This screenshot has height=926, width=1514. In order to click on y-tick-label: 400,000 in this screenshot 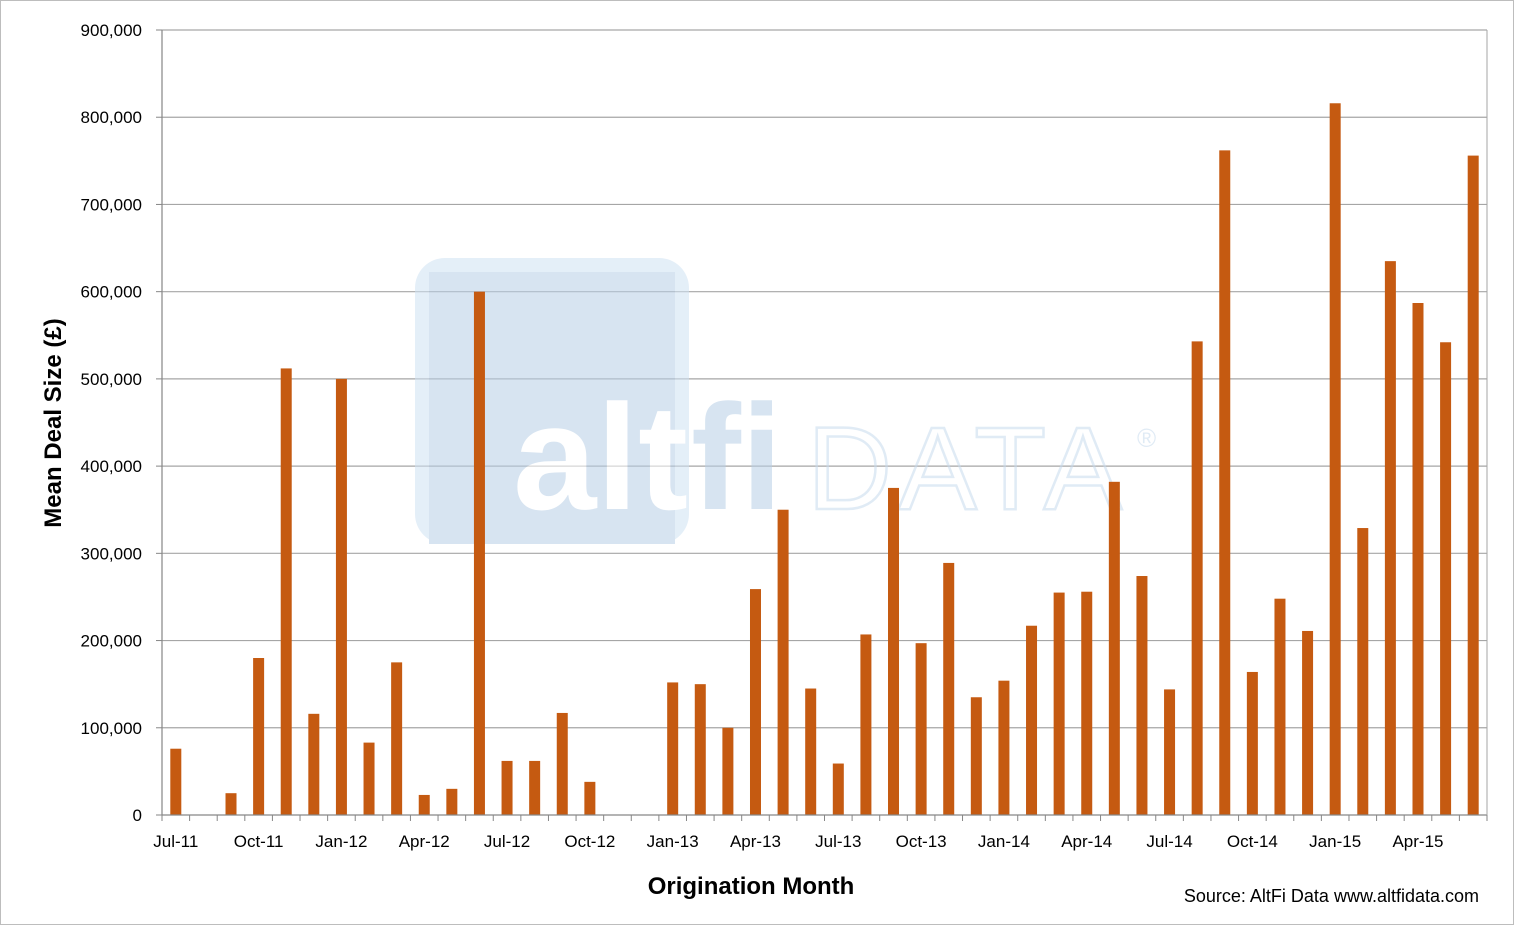, I will do `click(111, 466)`.